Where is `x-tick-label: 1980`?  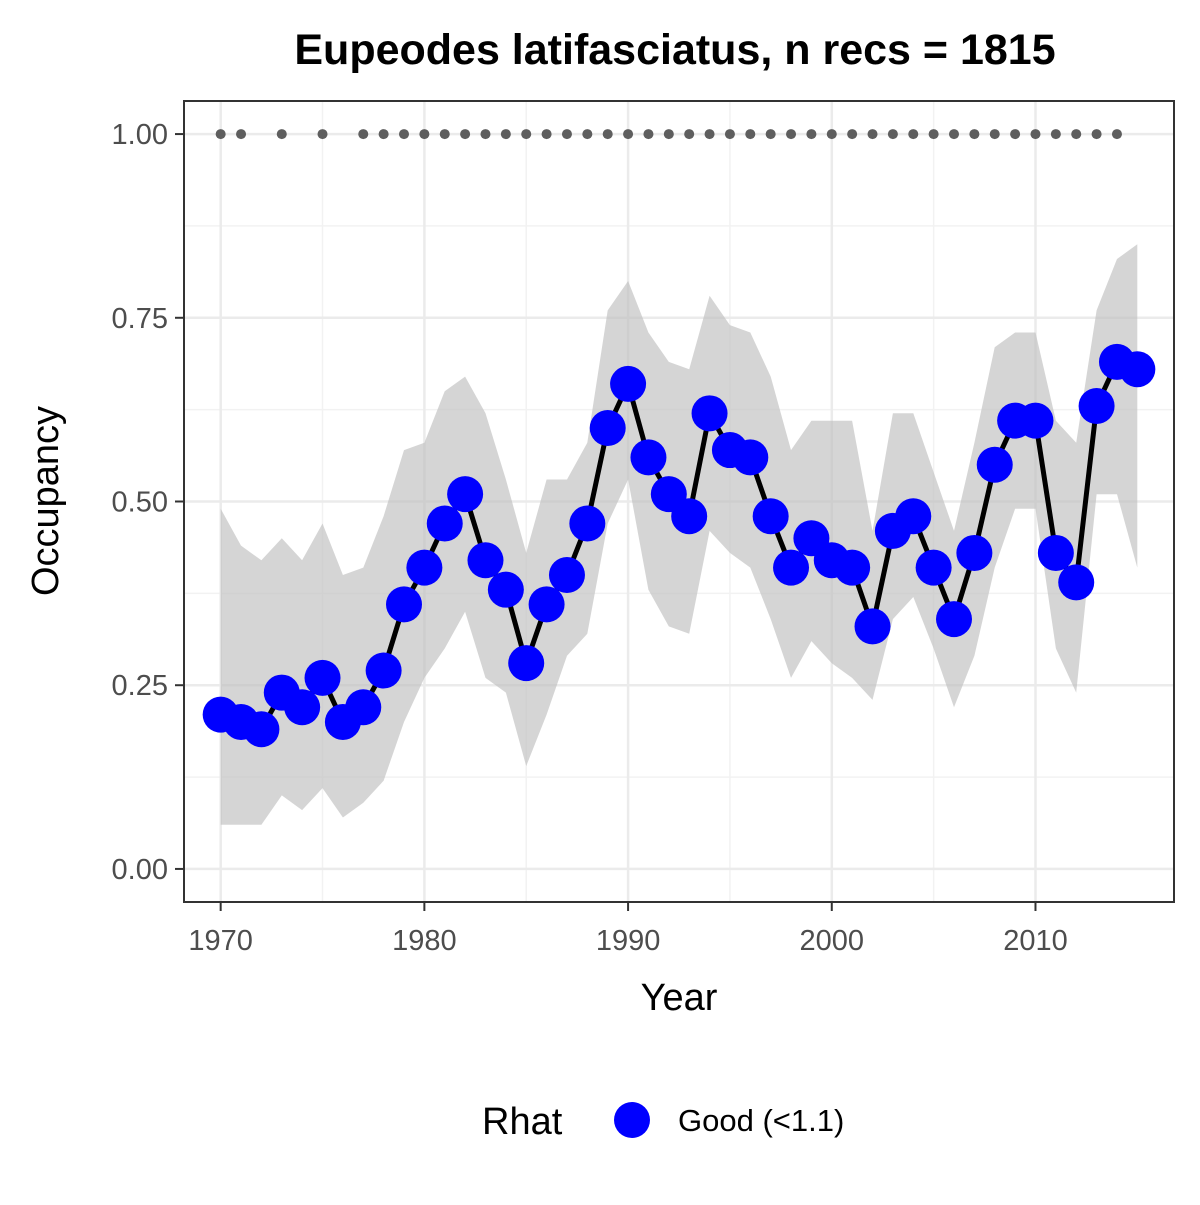 x-tick-label: 1980 is located at coordinates (424, 941).